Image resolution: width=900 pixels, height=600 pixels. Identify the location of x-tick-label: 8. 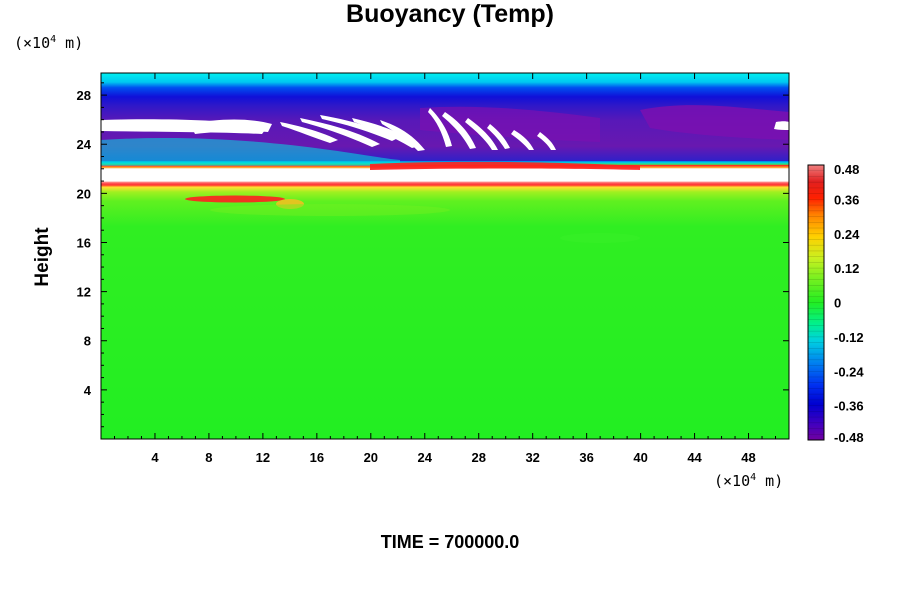
(208, 457).